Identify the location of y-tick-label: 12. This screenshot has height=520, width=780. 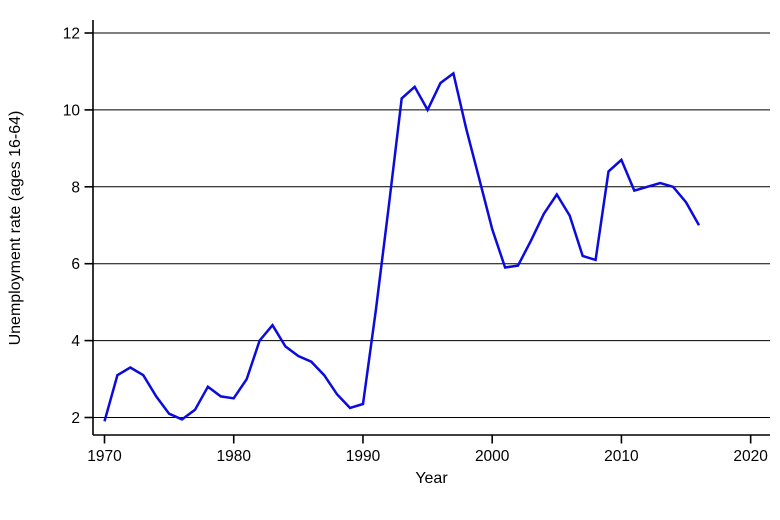
(71, 34).